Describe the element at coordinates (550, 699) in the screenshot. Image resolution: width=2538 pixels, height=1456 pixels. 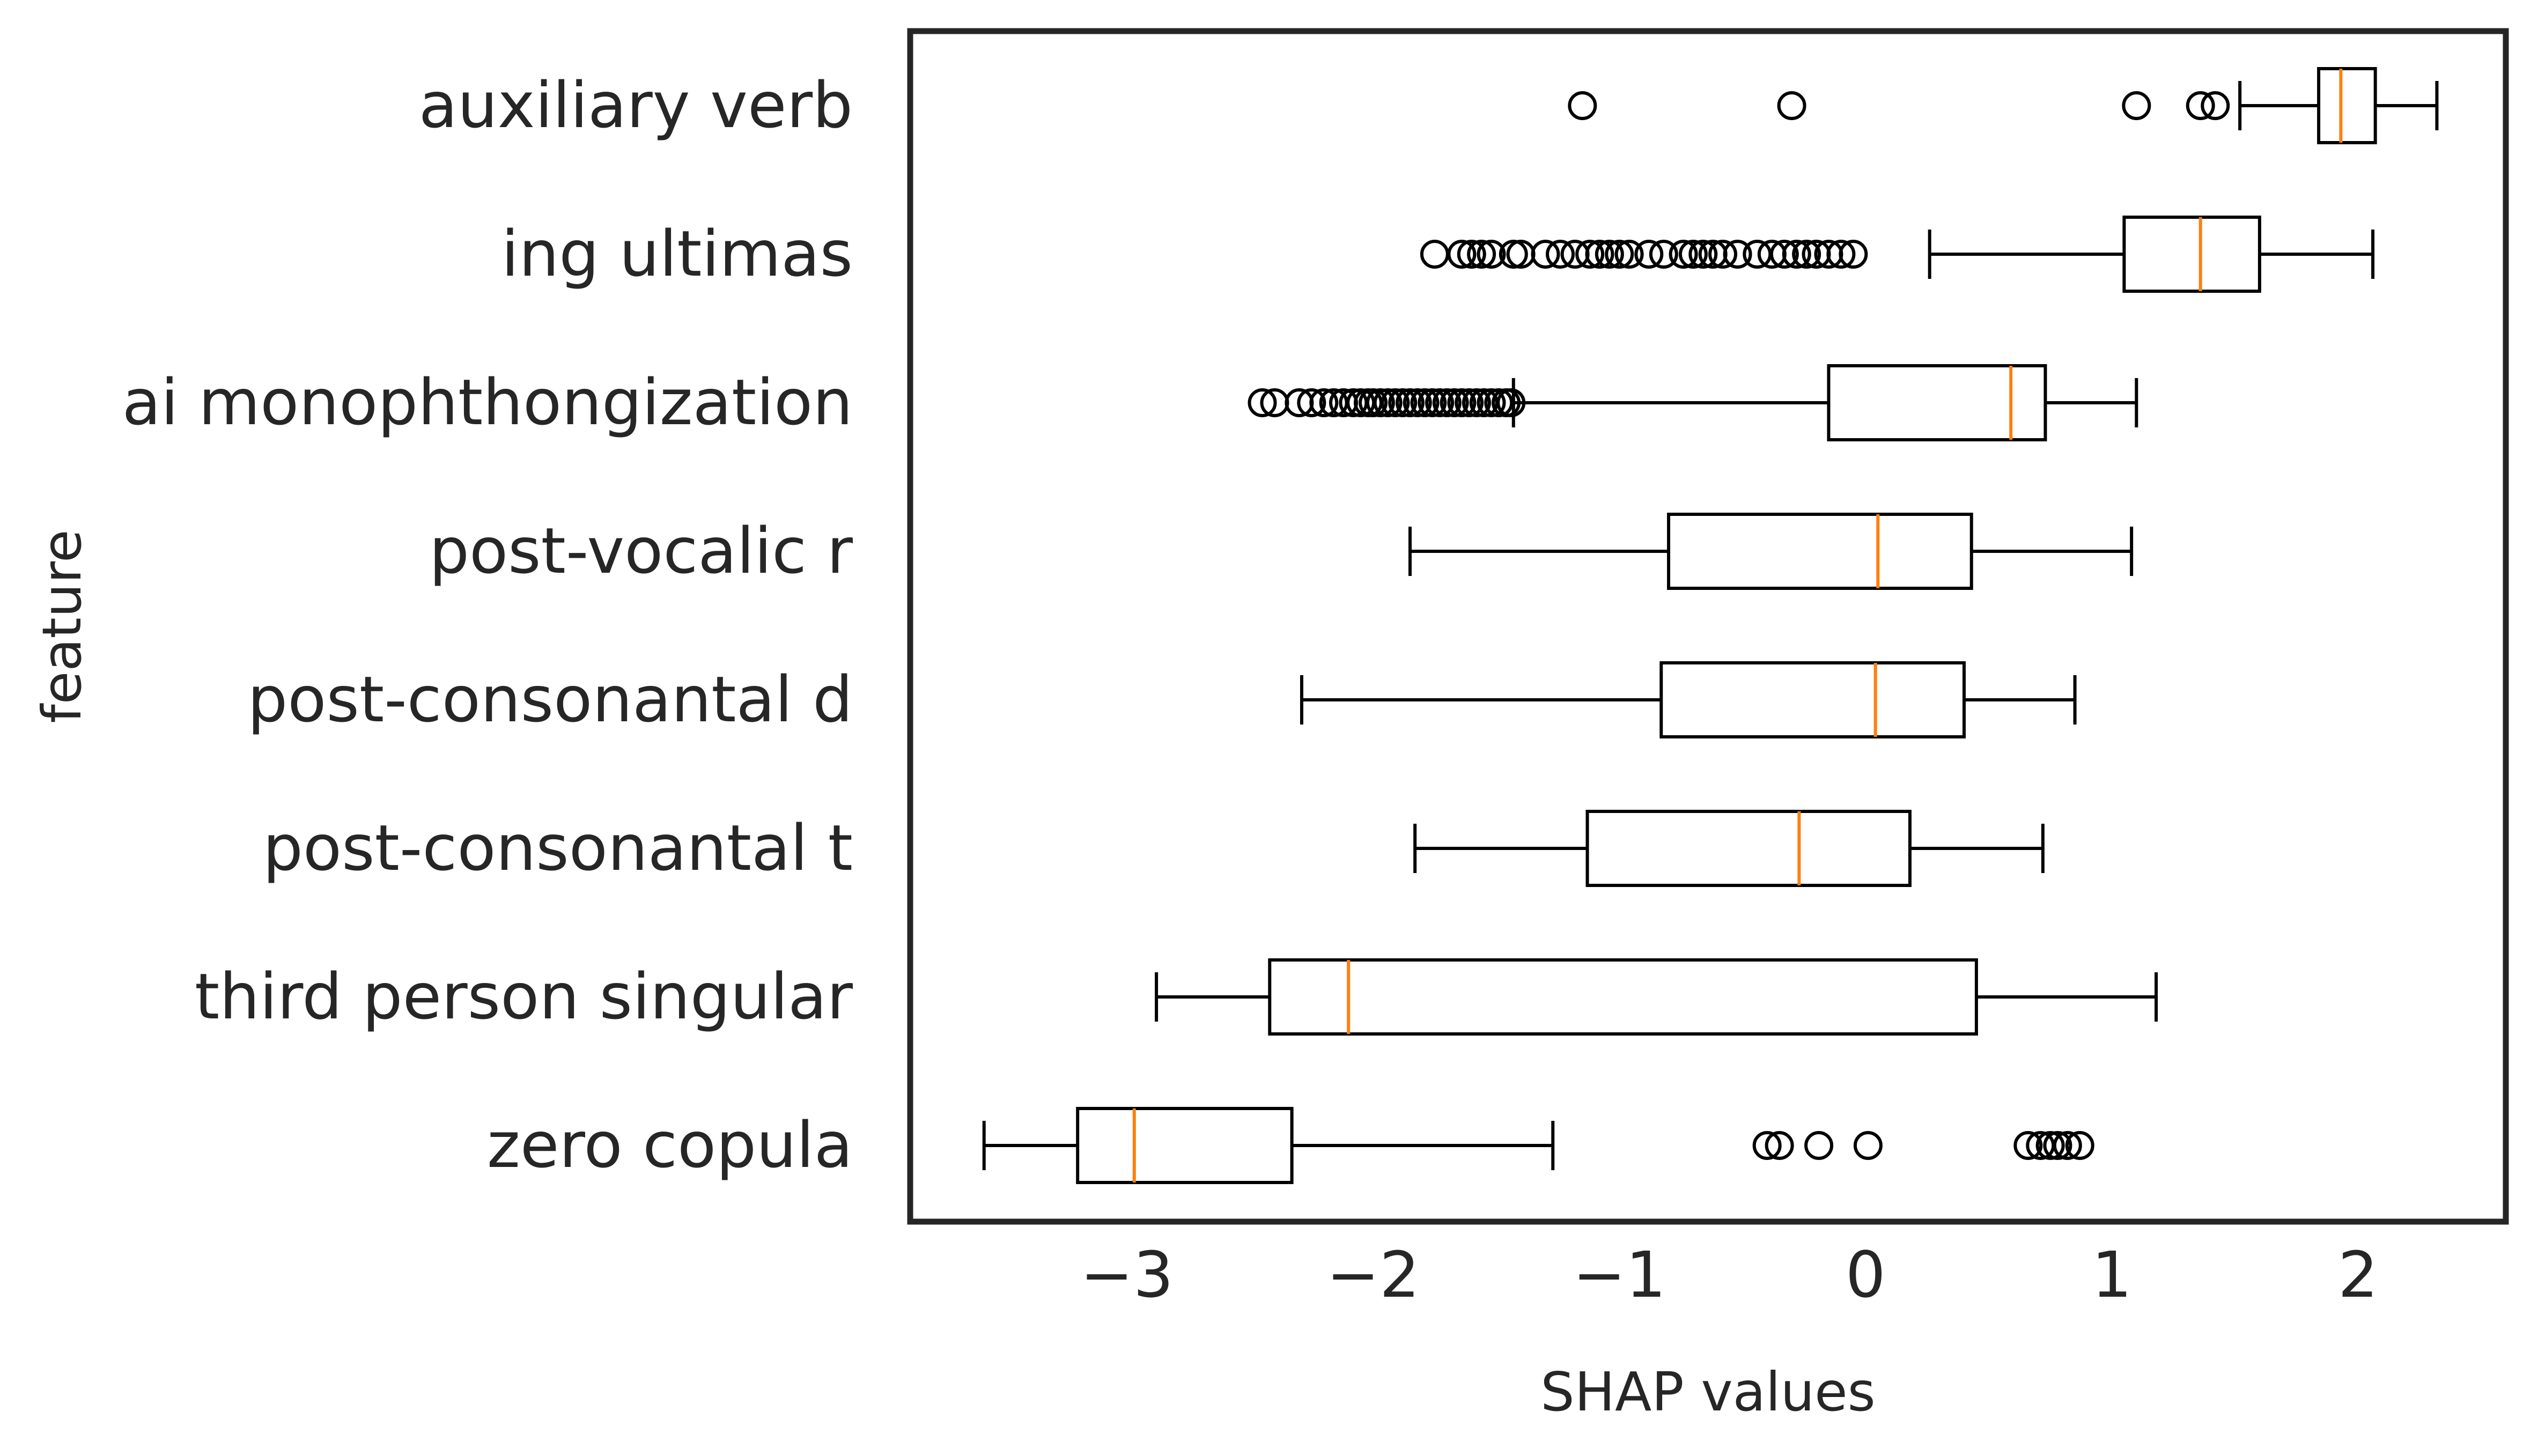
I see `category-label: post-consonantal d` at that location.